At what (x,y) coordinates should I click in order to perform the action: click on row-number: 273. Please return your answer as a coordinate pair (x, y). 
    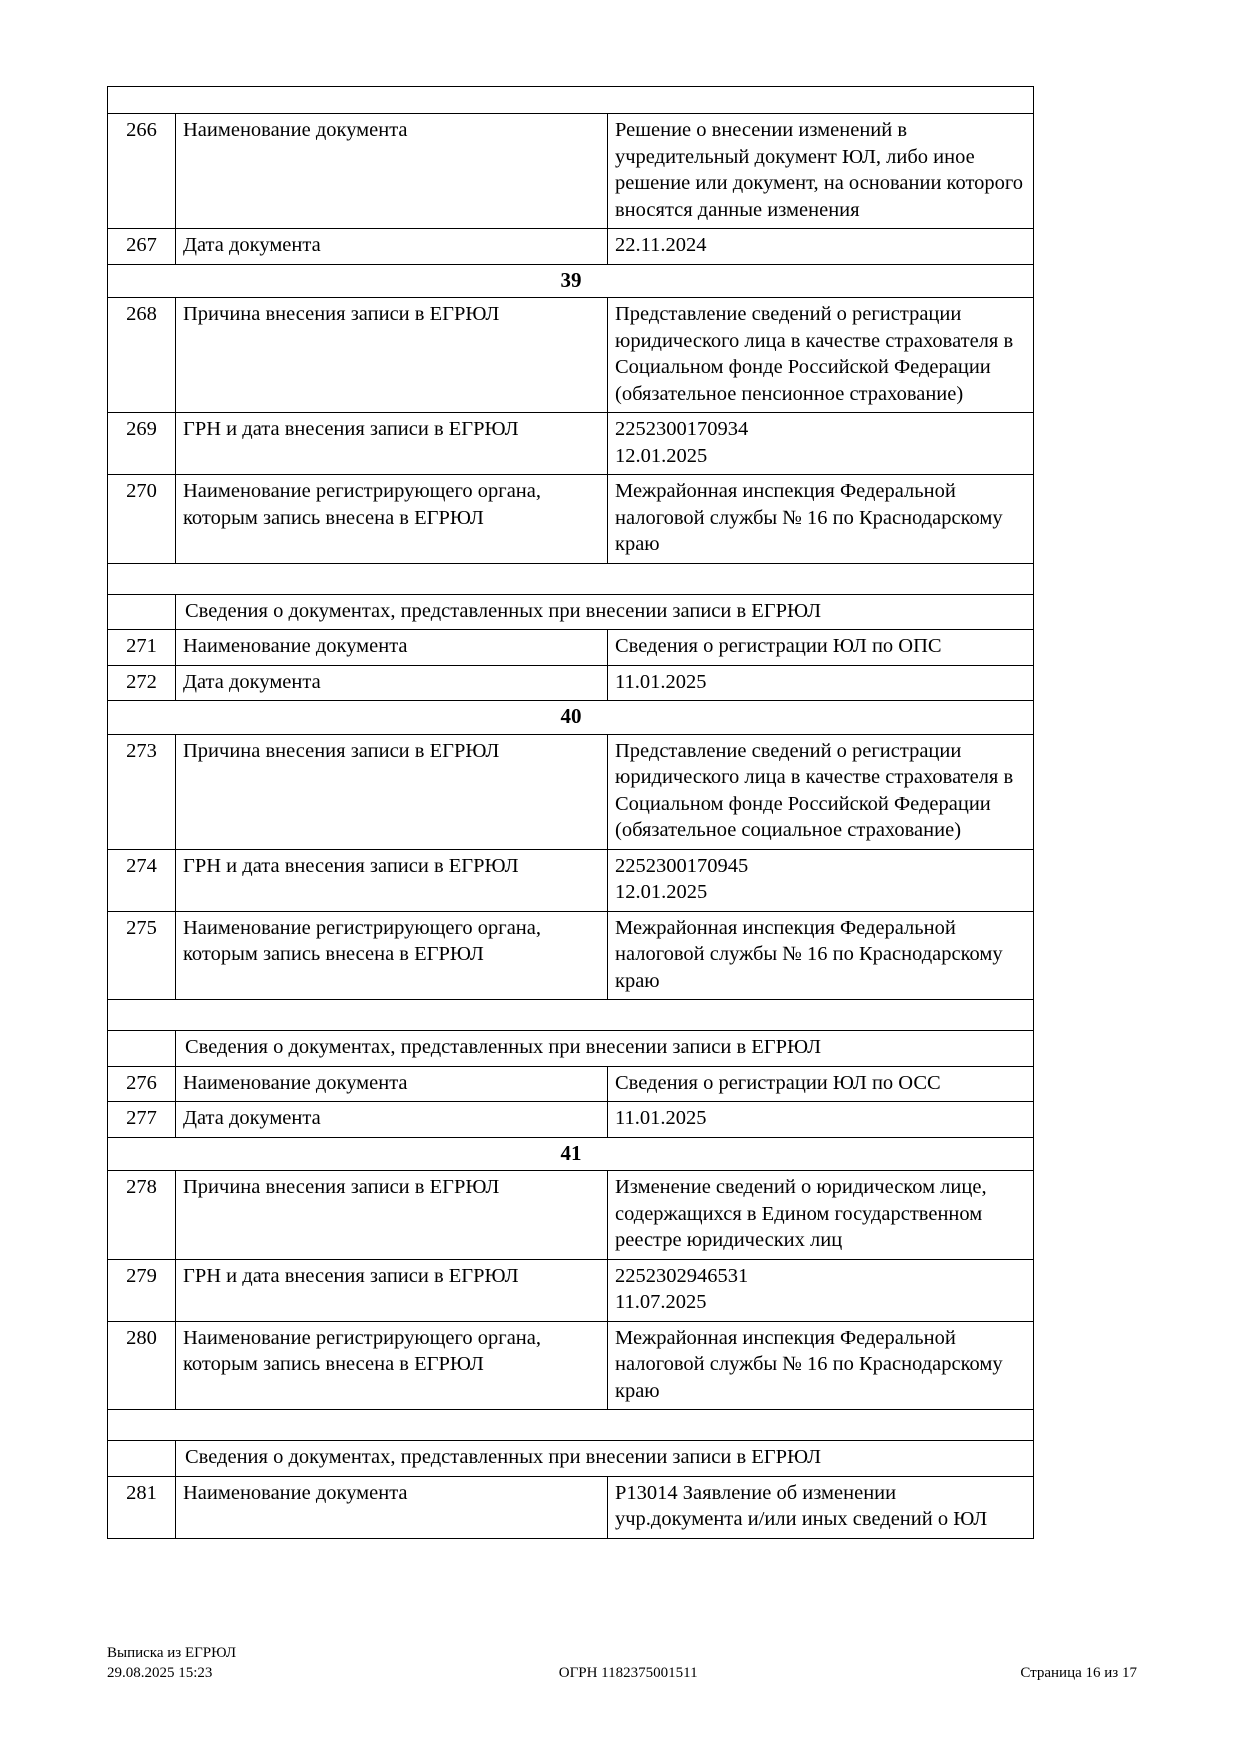
    Looking at the image, I should click on (141, 791).